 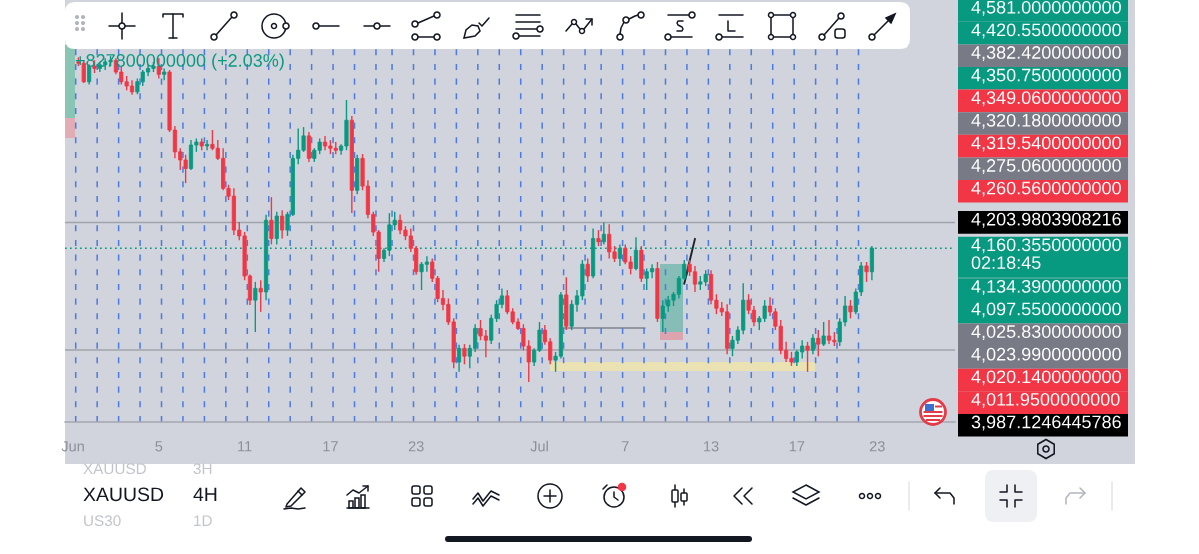 I want to click on text: 4H, so click(x=205, y=494).